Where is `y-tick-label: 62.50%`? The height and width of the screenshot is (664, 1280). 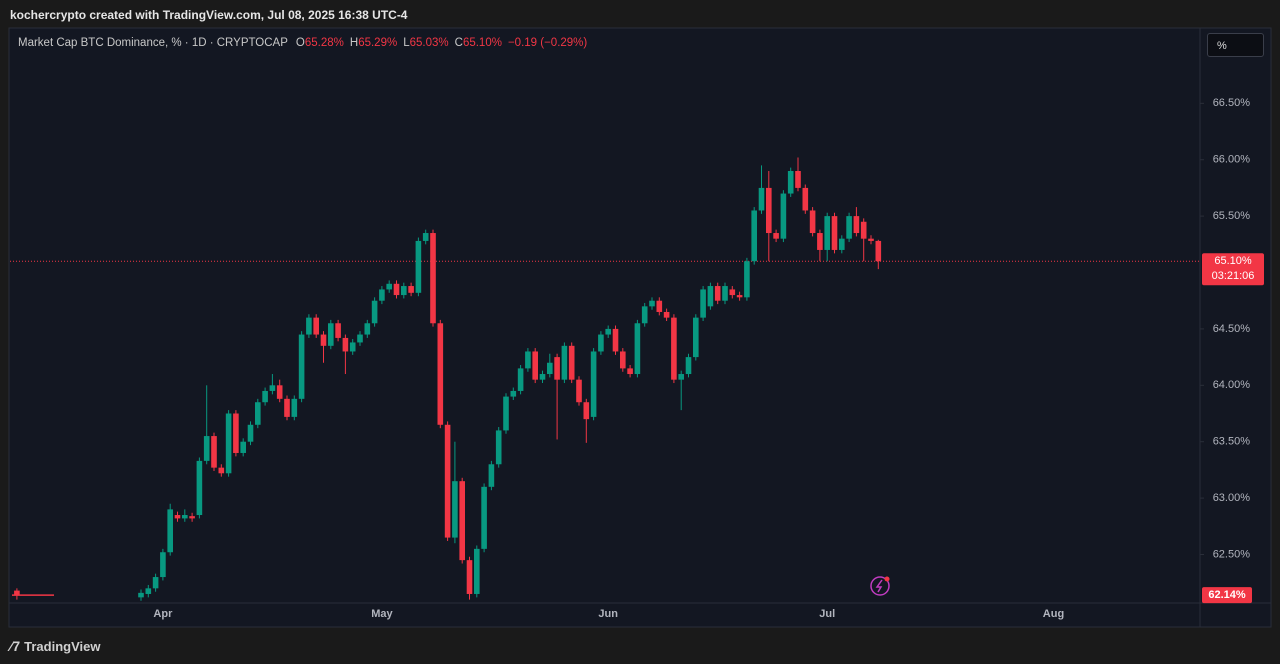 y-tick-label: 62.50% is located at coordinates (1232, 554).